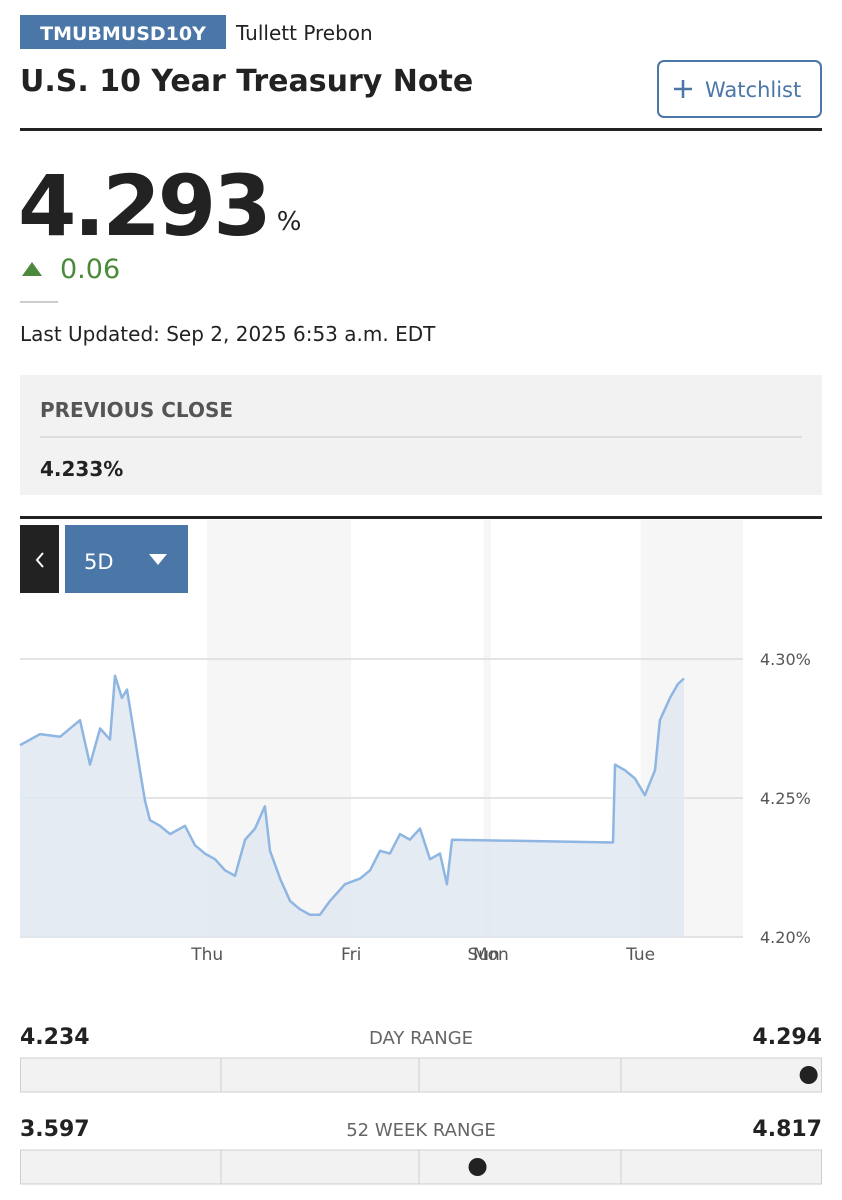  I want to click on range-low: 3.597, so click(55, 1129).